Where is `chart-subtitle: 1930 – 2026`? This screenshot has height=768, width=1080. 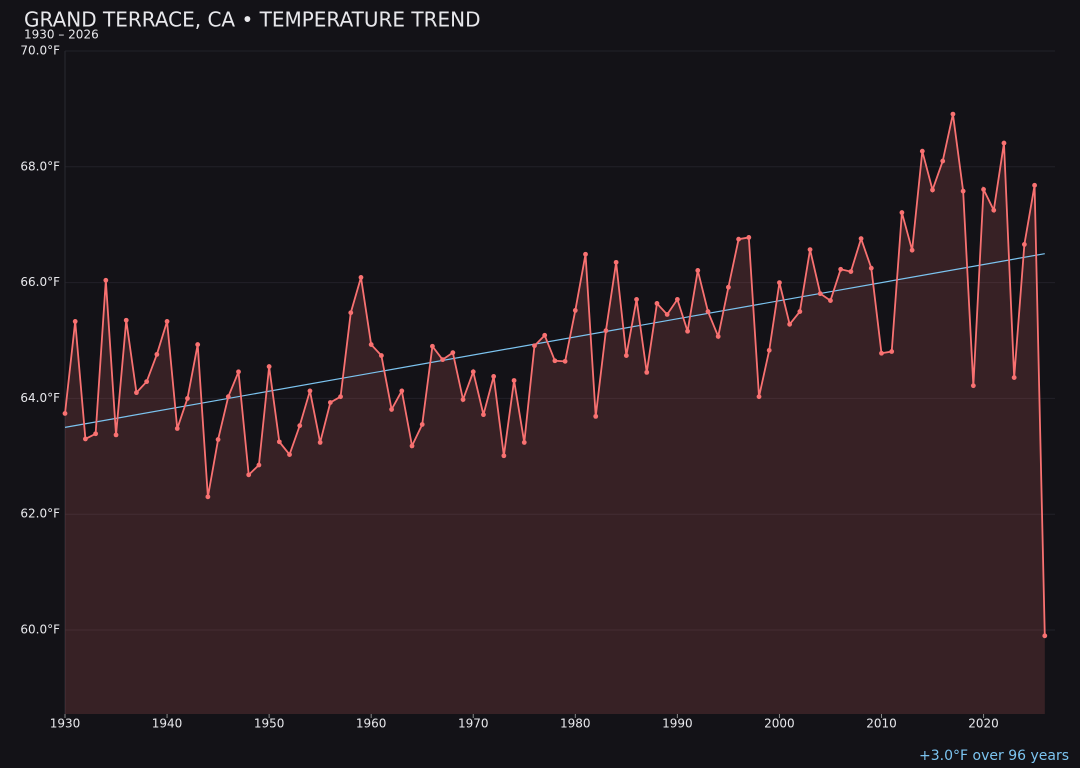 chart-subtitle: 1930 – 2026 is located at coordinates (61, 35).